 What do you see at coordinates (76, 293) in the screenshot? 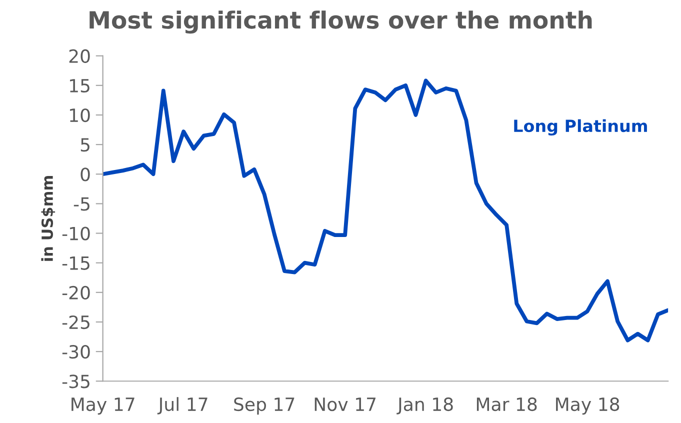
I see `y-tick-label: -20` at bounding box center [76, 293].